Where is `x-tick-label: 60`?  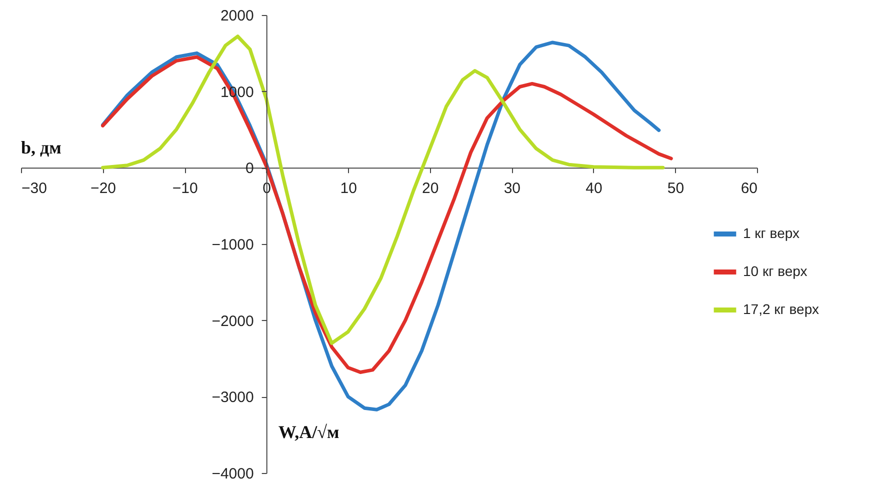
x-tick-label: 60 is located at coordinates (749, 189).